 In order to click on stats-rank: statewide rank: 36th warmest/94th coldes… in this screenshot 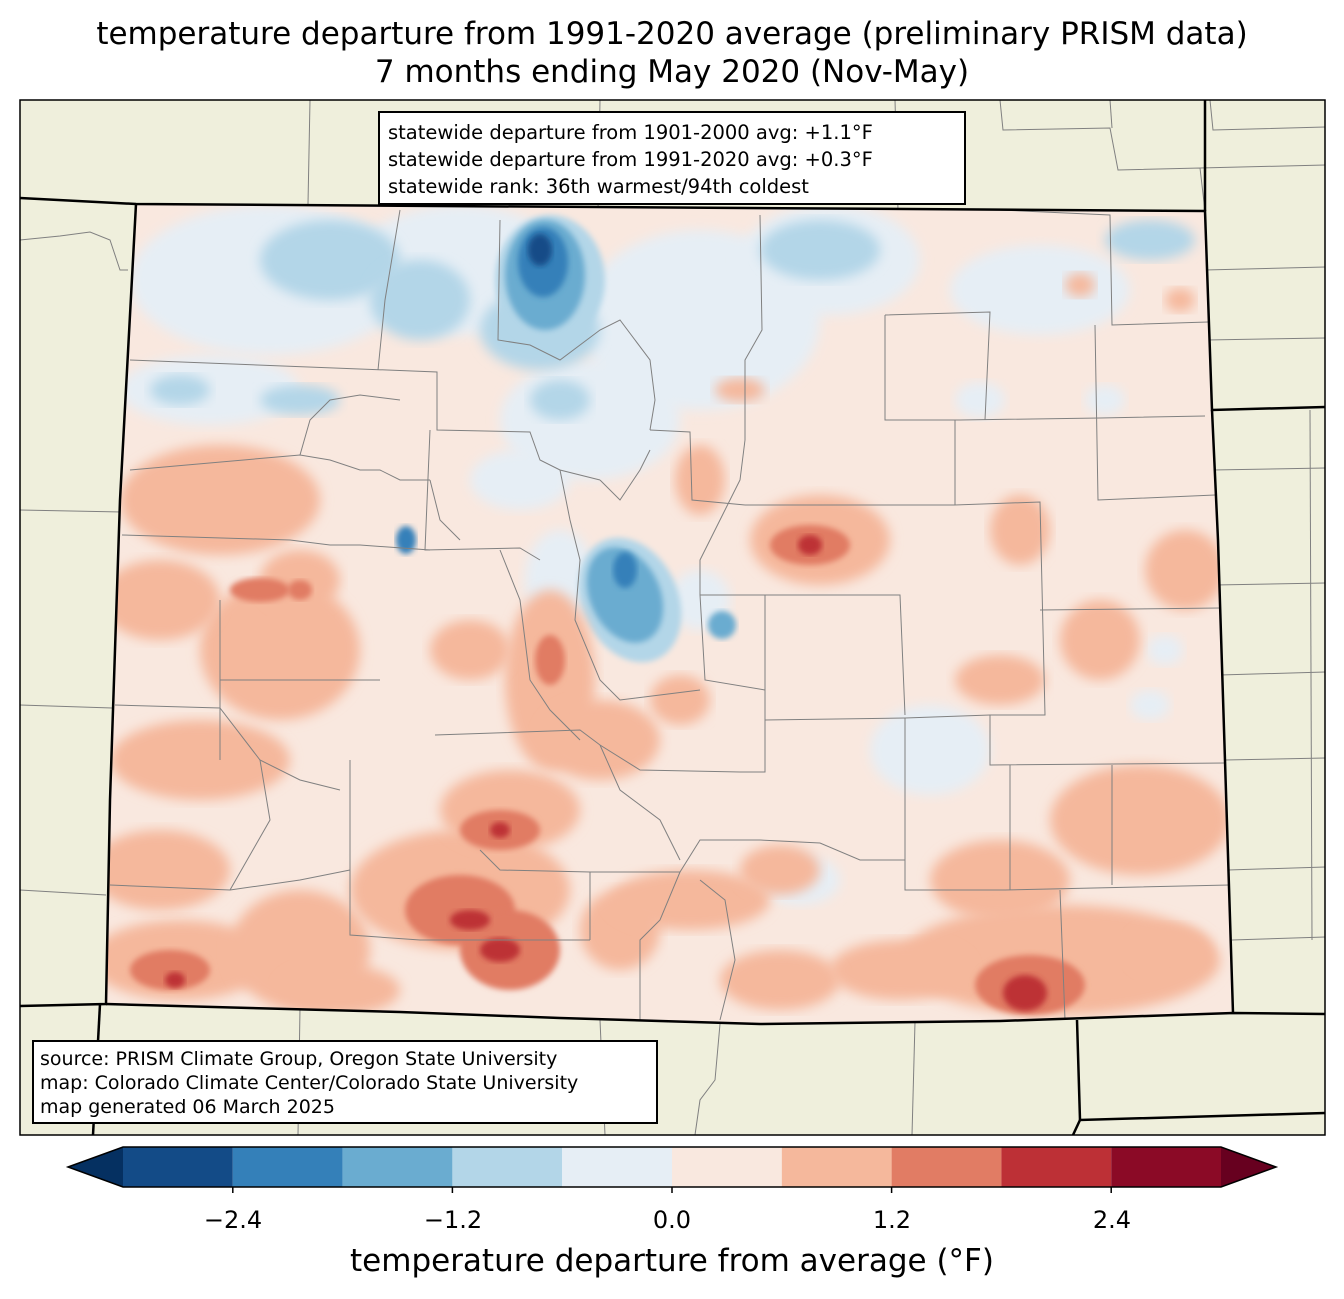, I will do `click(598, 186)`.